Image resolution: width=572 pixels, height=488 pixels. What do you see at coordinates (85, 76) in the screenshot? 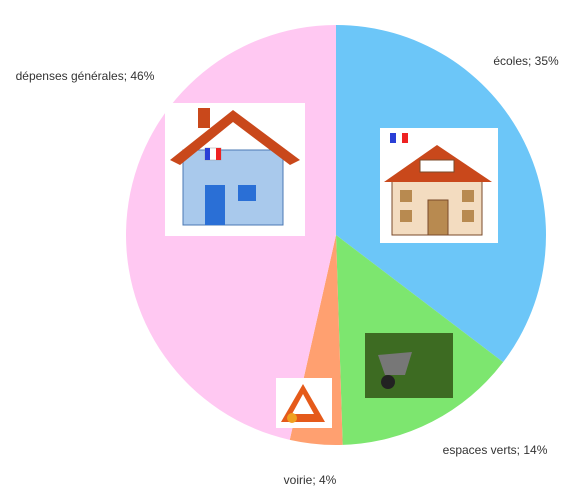
I see `data-label: dépenses générales; 46%` at bounding box center [85, 76].